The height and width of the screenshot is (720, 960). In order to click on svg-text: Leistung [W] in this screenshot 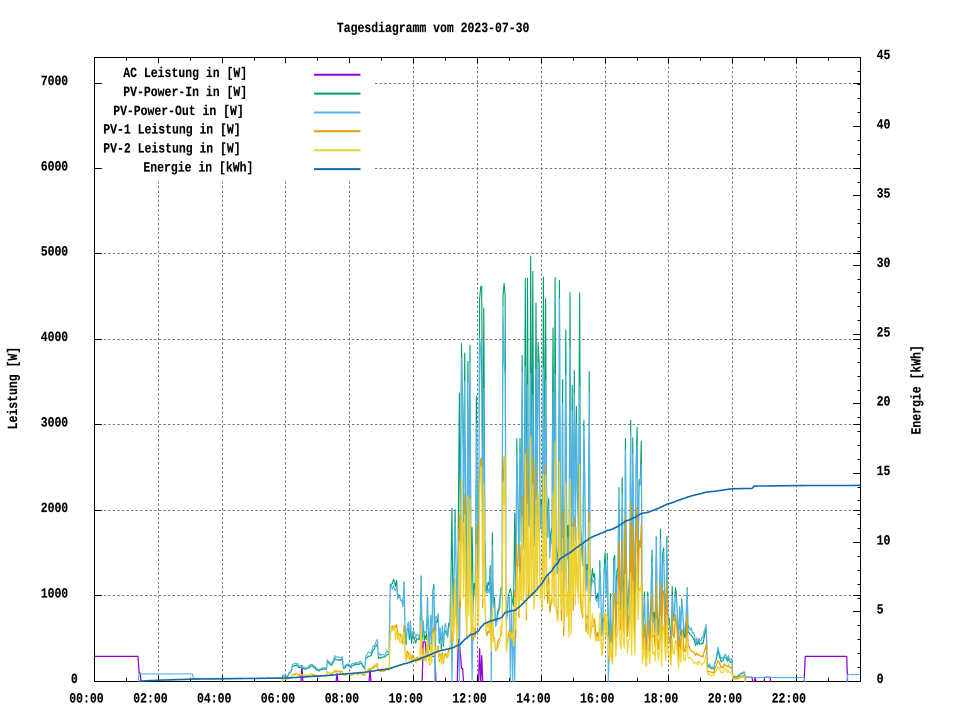, I will do `click(14, 388)`.